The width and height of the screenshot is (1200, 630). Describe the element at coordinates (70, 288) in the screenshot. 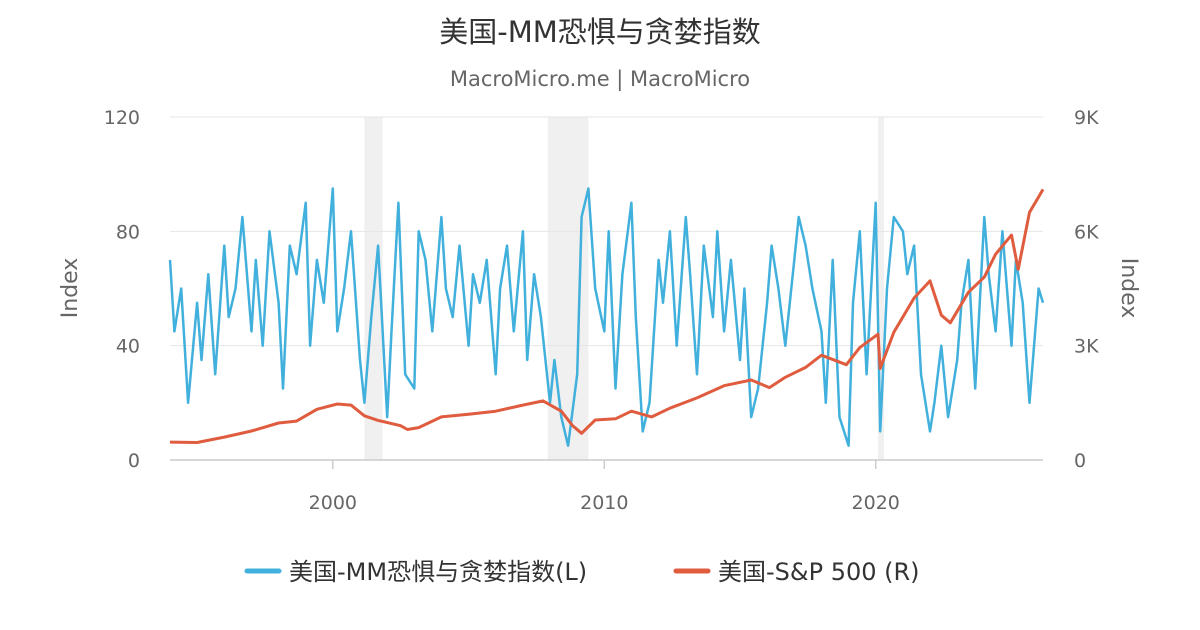

I see `y-axis-left-title: Index` at that location.